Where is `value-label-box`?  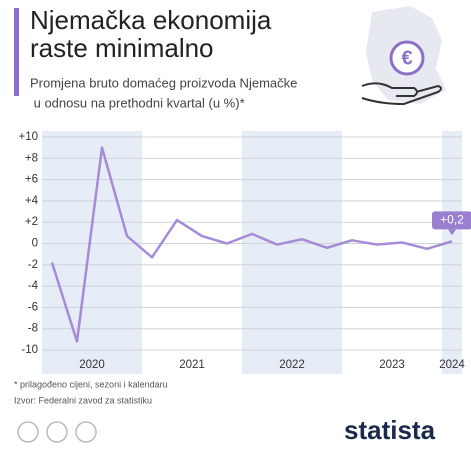 value-label-box is located at coordinates (451, 220).